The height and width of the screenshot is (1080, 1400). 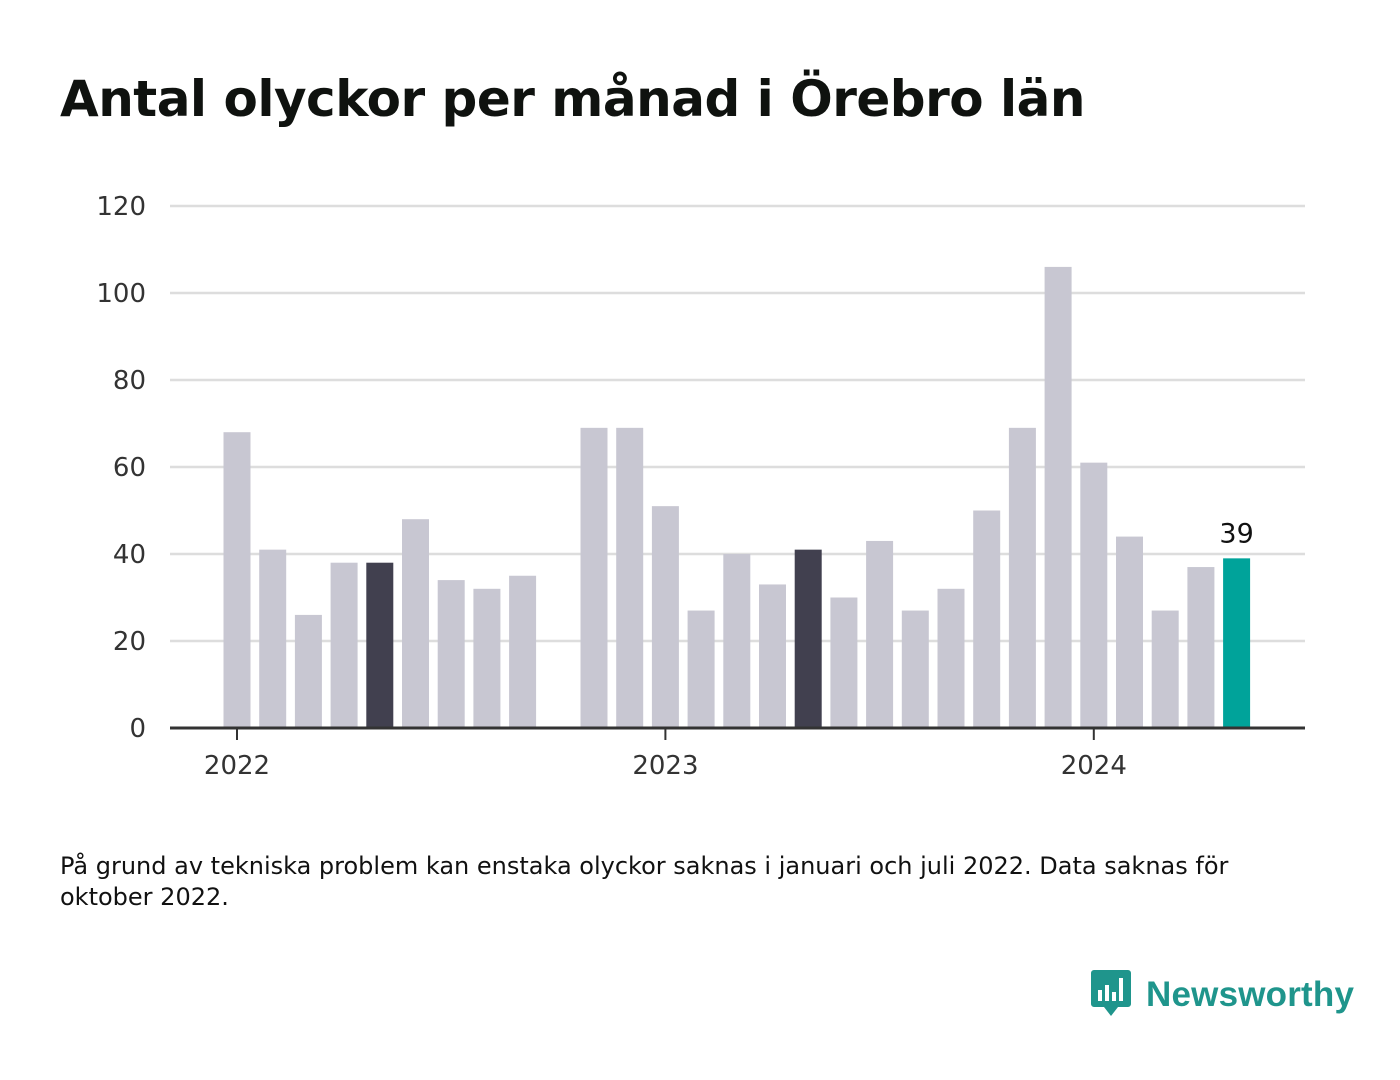 What do you see at coordinates (137, 729) in the screenshot?
I see `y-tick-label: 0` at bounding box center [137, 729].